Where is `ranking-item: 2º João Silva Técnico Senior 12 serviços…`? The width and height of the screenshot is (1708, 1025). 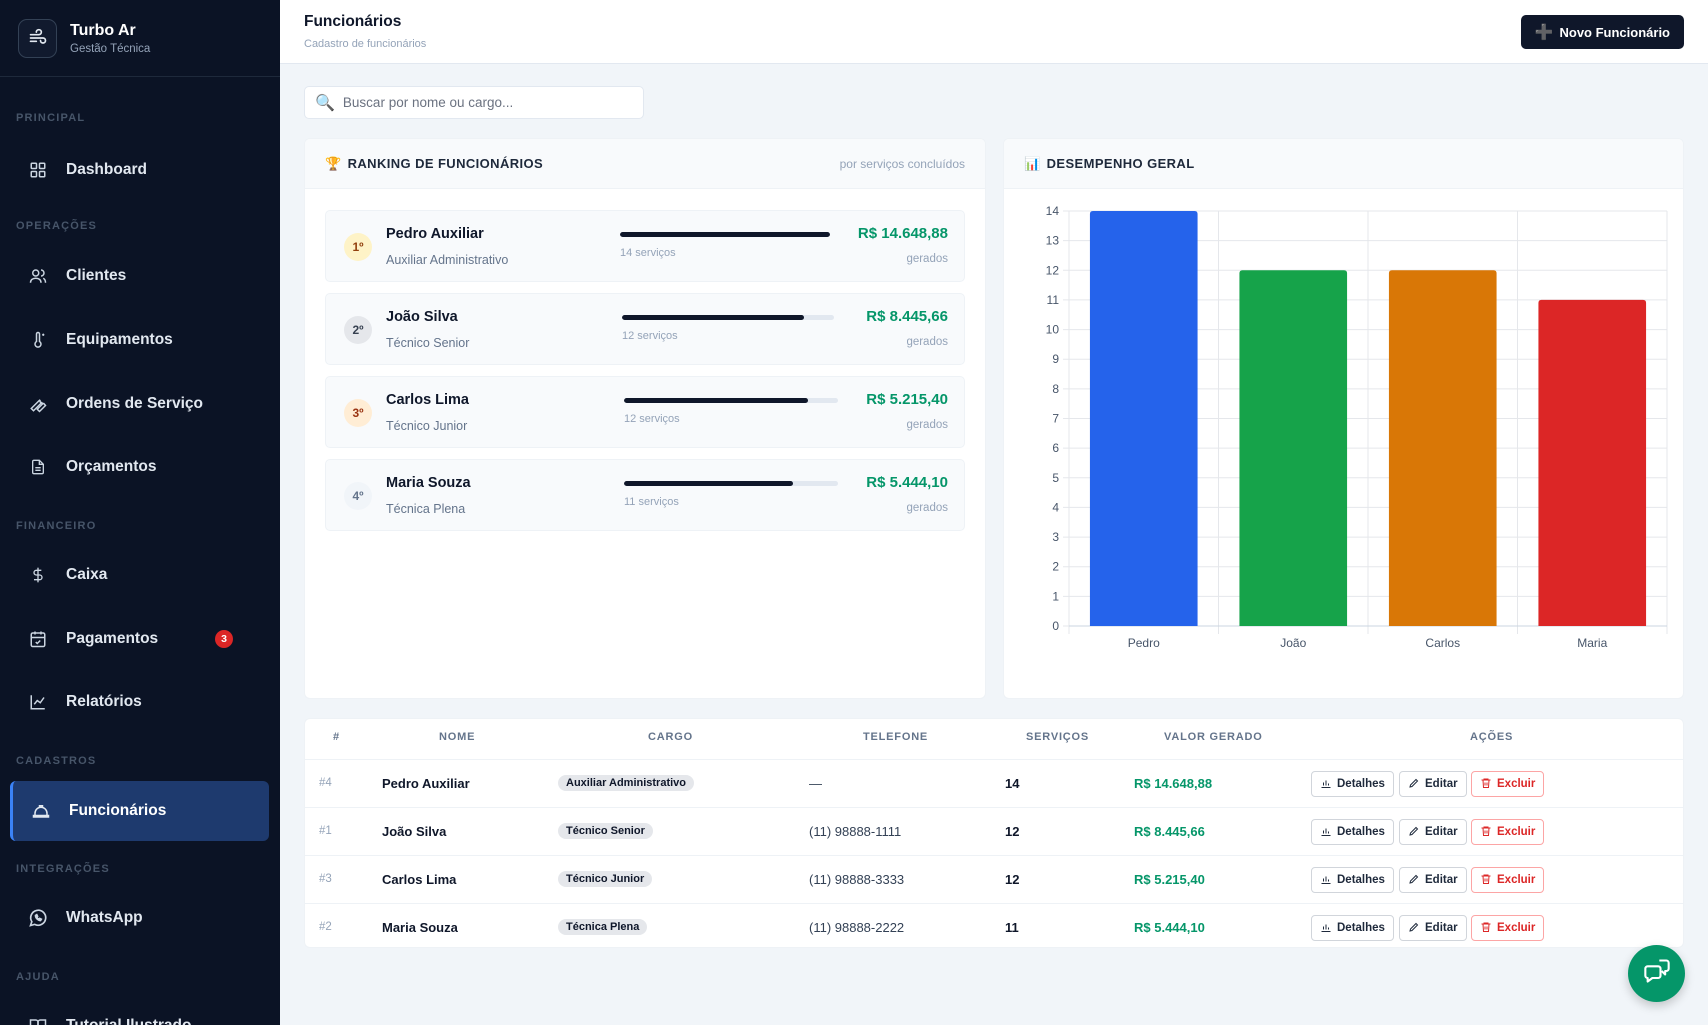 ranking-item: 2º João Silva Técnico Senior 12 serviços… is located at coordinates (645, 329).